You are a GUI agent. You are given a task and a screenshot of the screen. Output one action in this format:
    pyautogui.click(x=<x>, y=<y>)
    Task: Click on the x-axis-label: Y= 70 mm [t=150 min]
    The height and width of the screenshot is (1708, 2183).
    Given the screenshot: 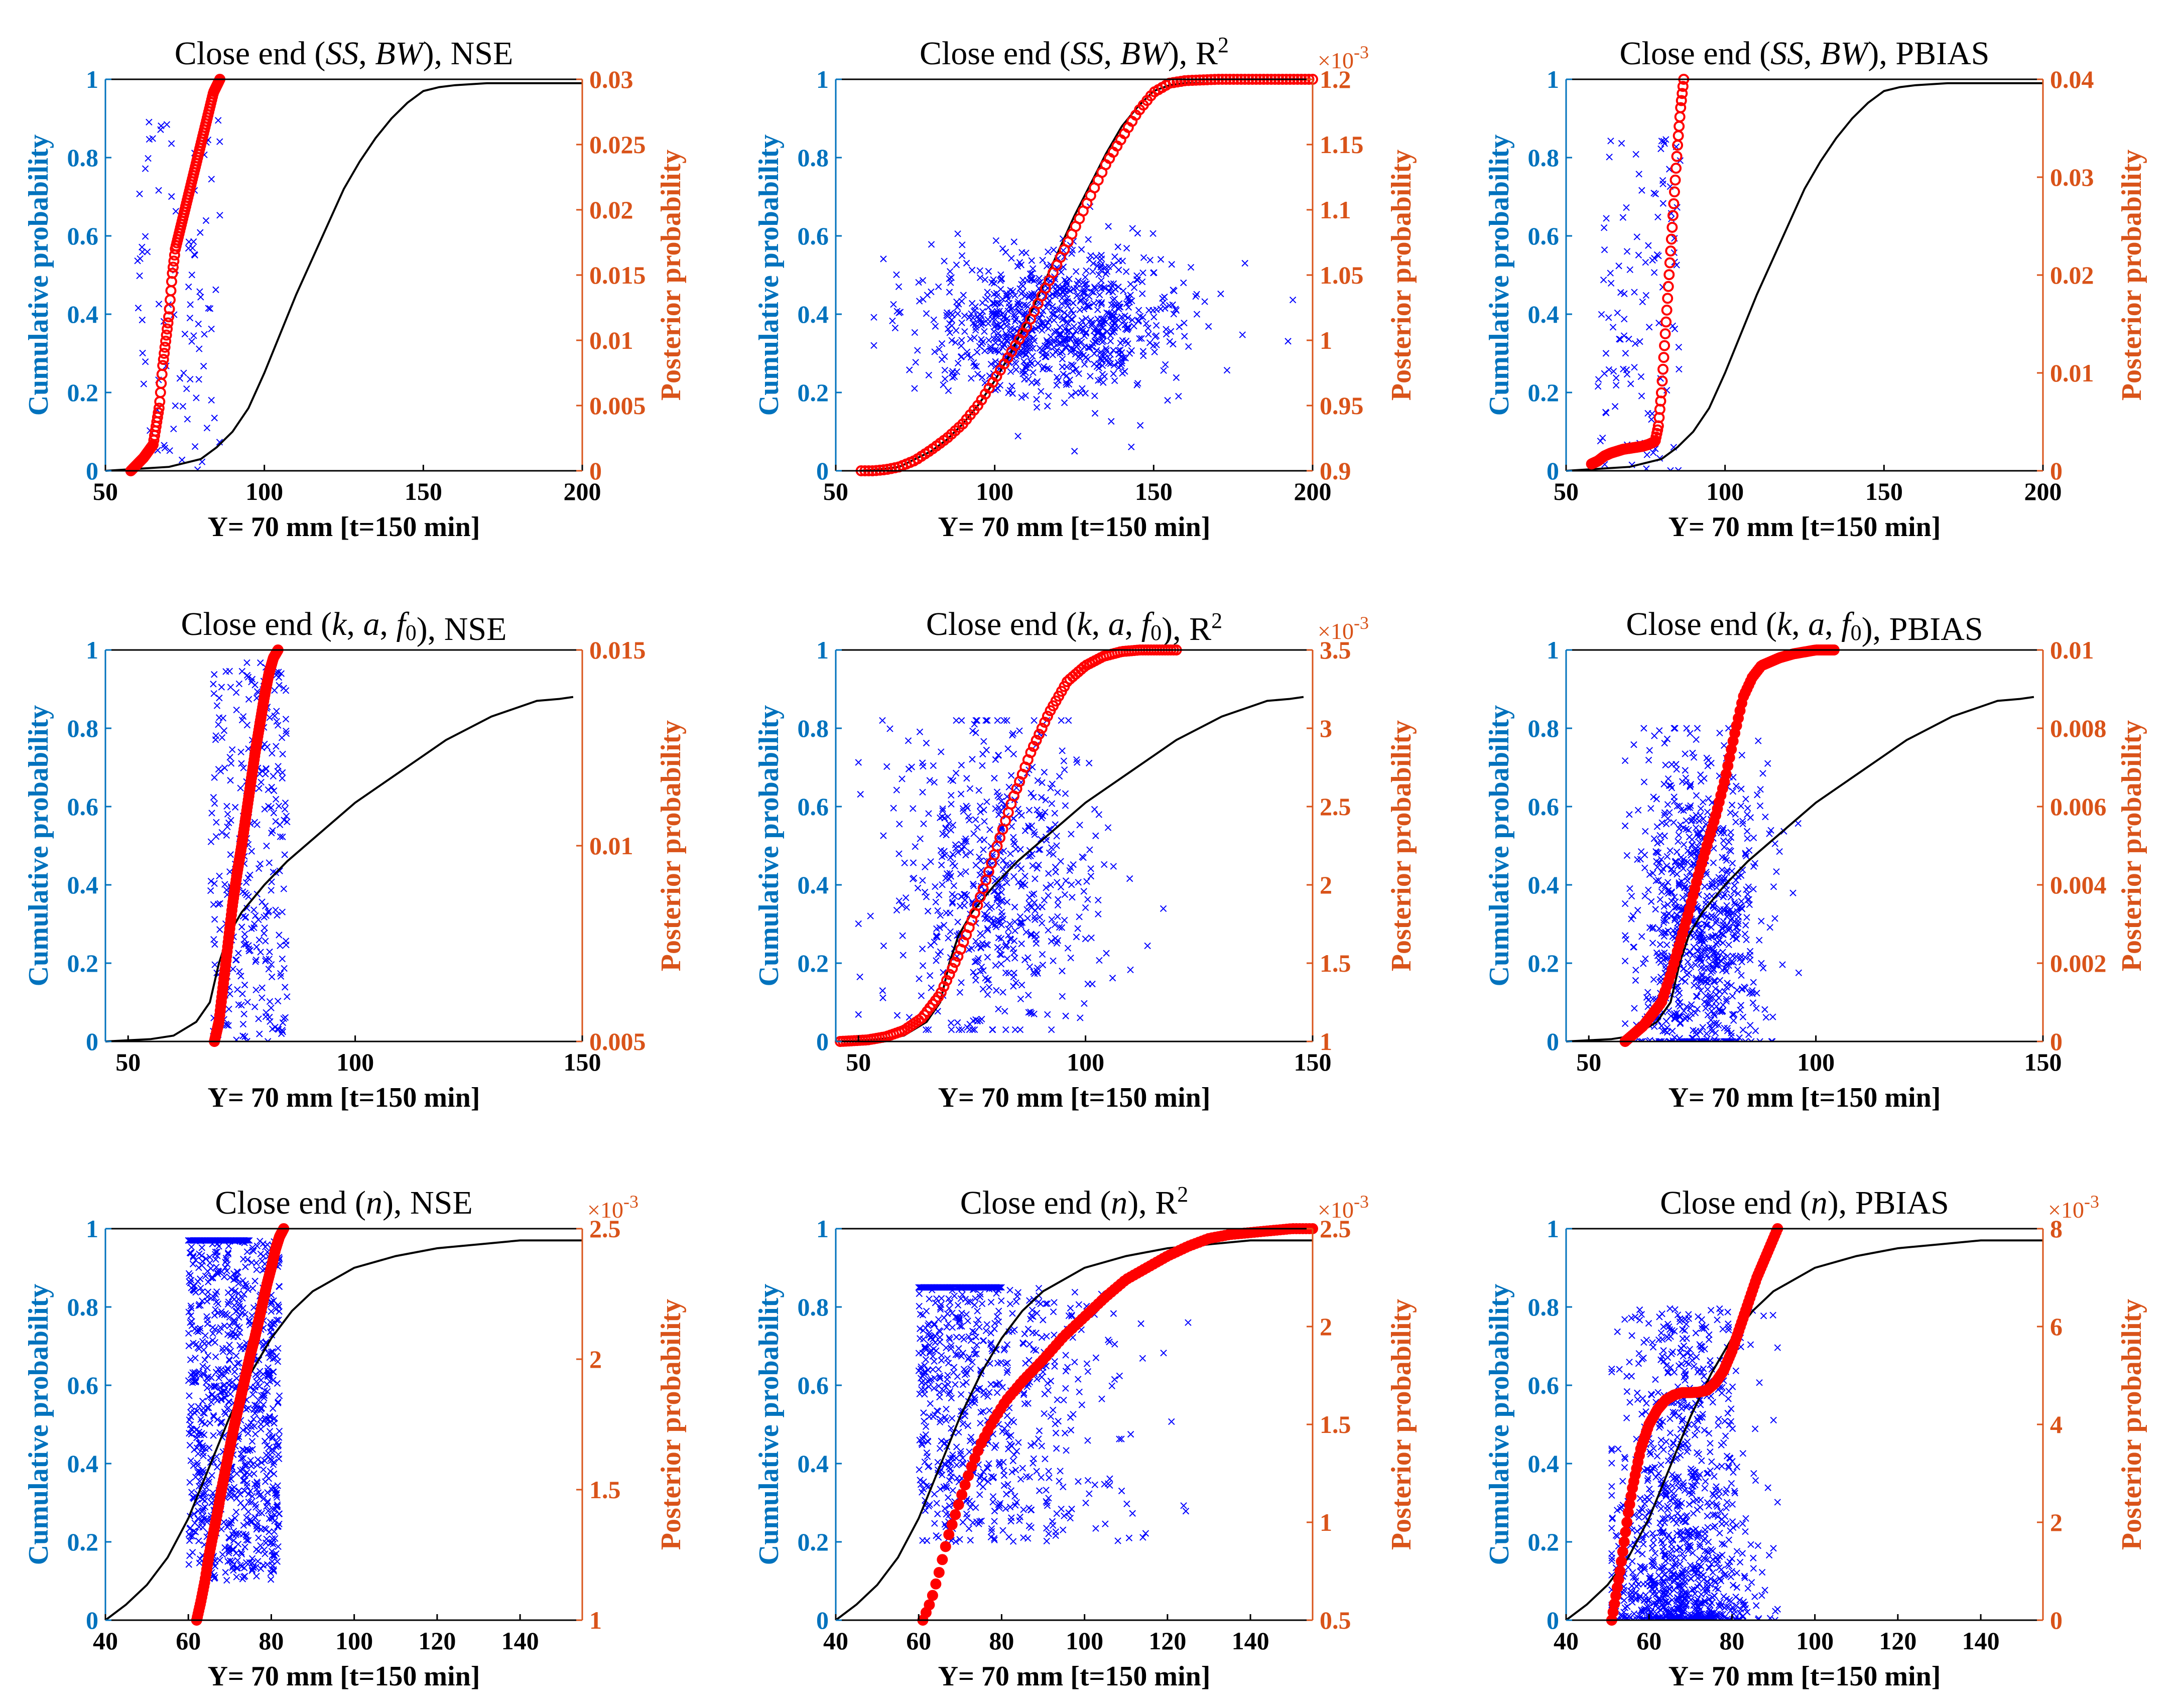 What is the action you would take?
    pyautogui.click(x=1074, y=1676)
    